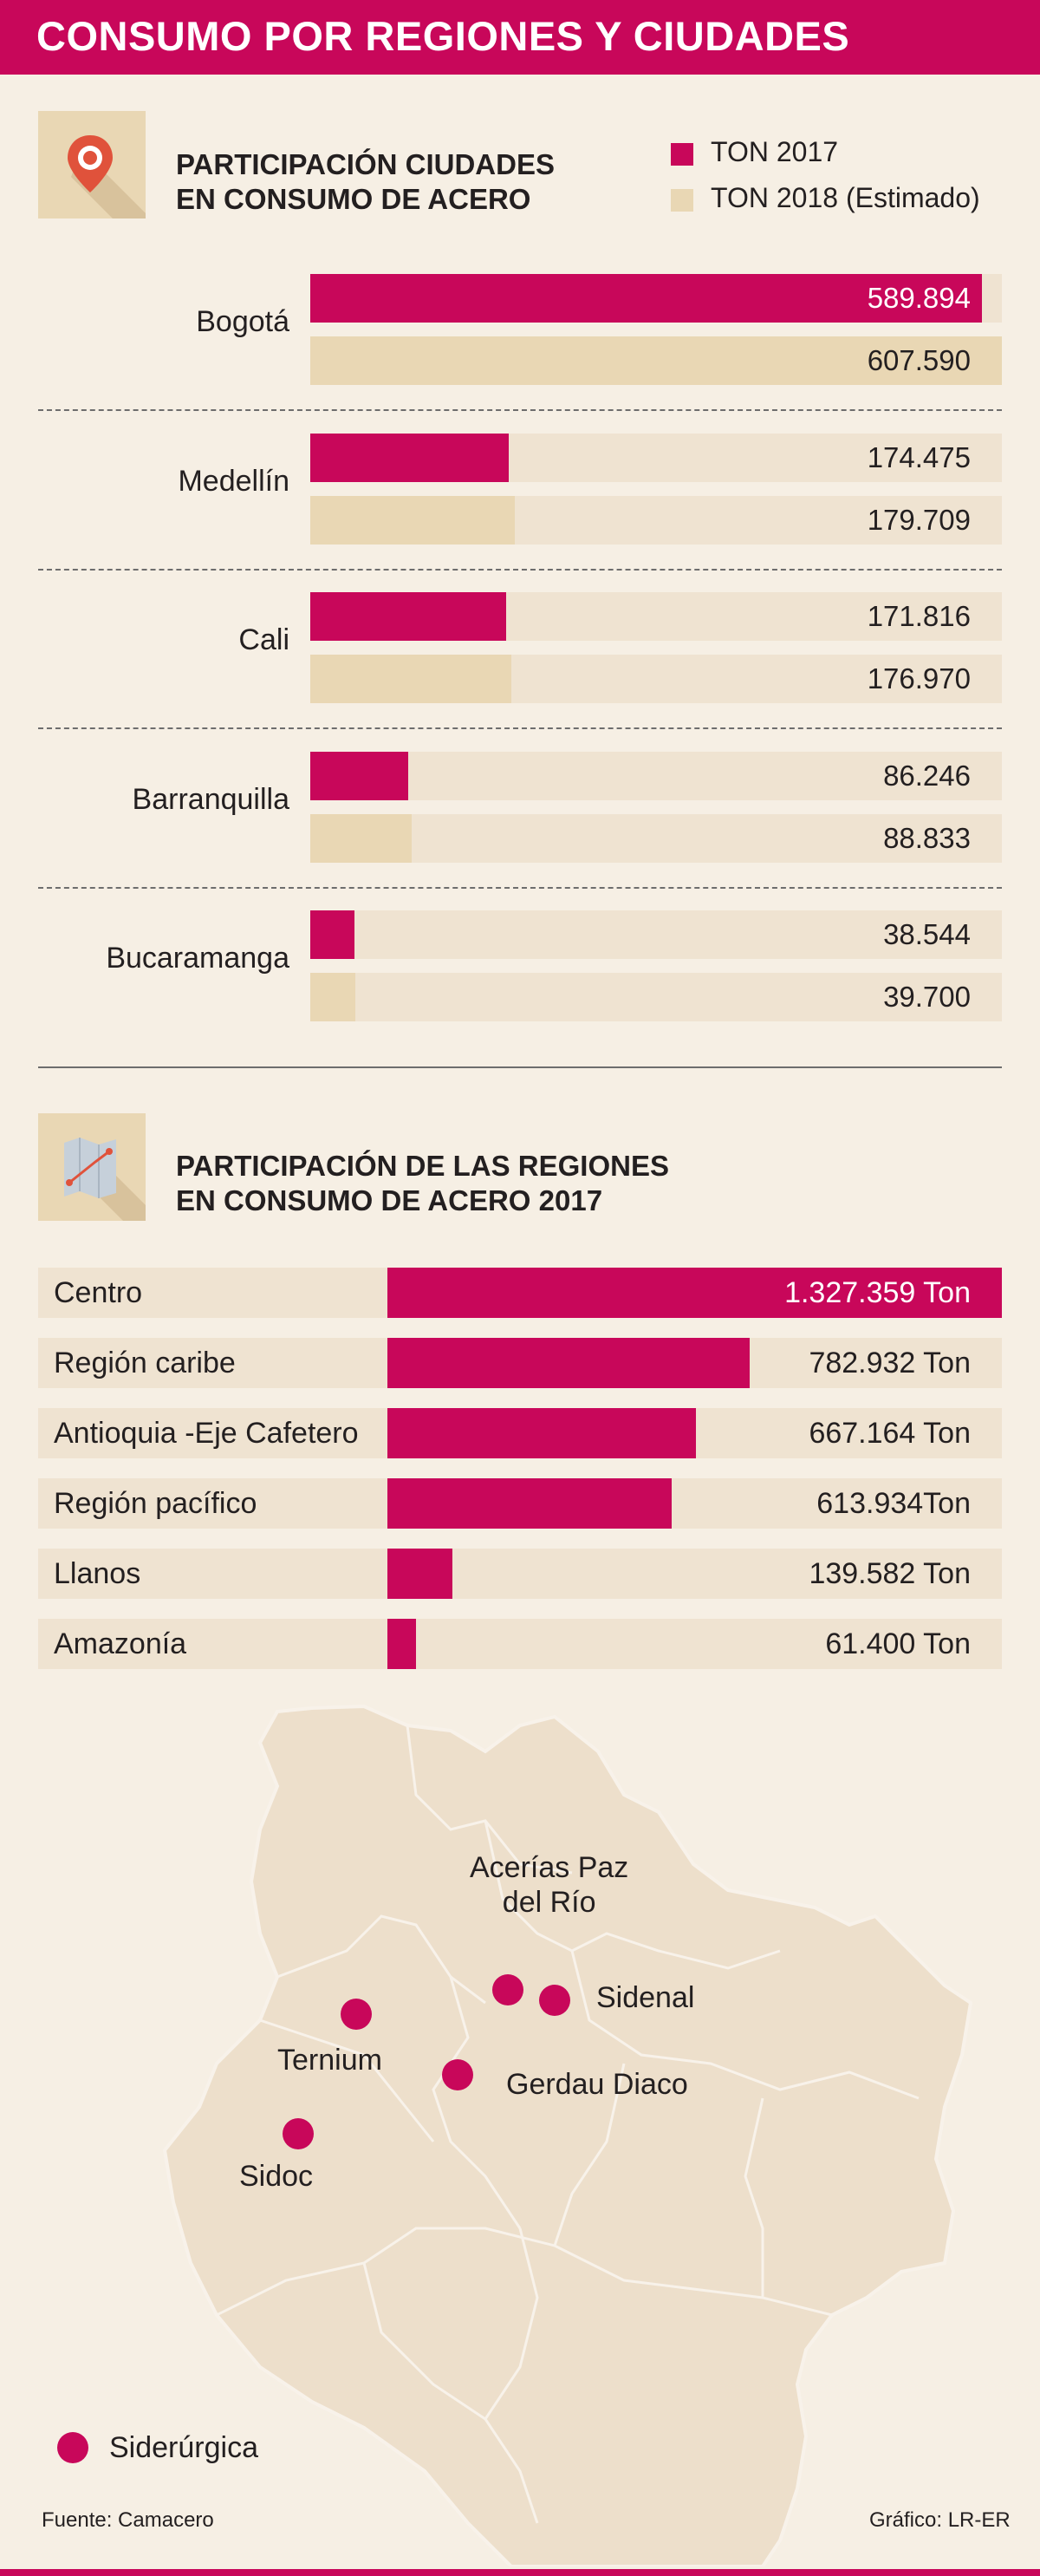  Describe the element at coordinates (919, 298) in the screenshot. I see `bar-value-2017: 589.894` at that location.